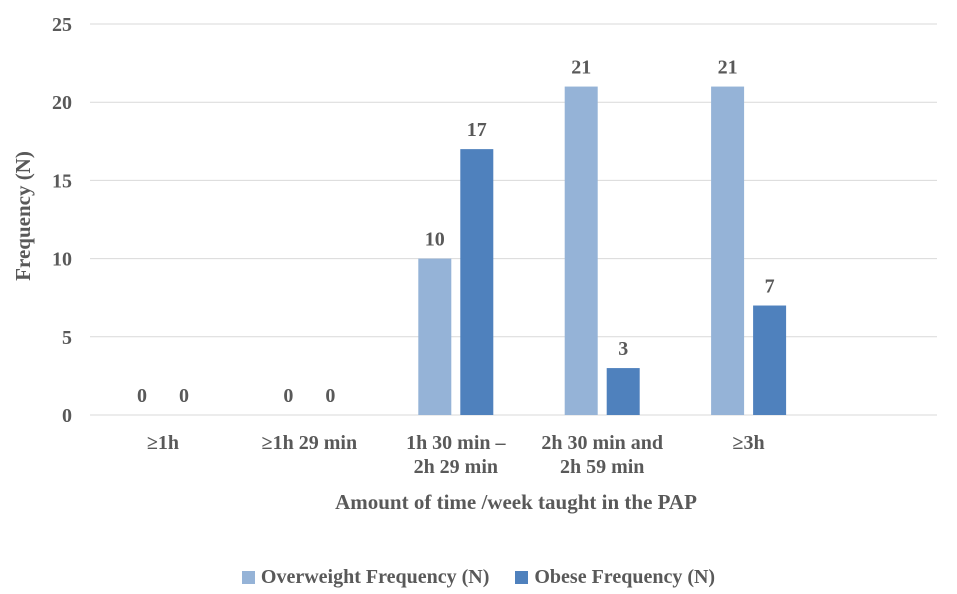 This screenshot has width=957, height=594. I want to click on x-tick-label: ≥1h, so click(163, 443).